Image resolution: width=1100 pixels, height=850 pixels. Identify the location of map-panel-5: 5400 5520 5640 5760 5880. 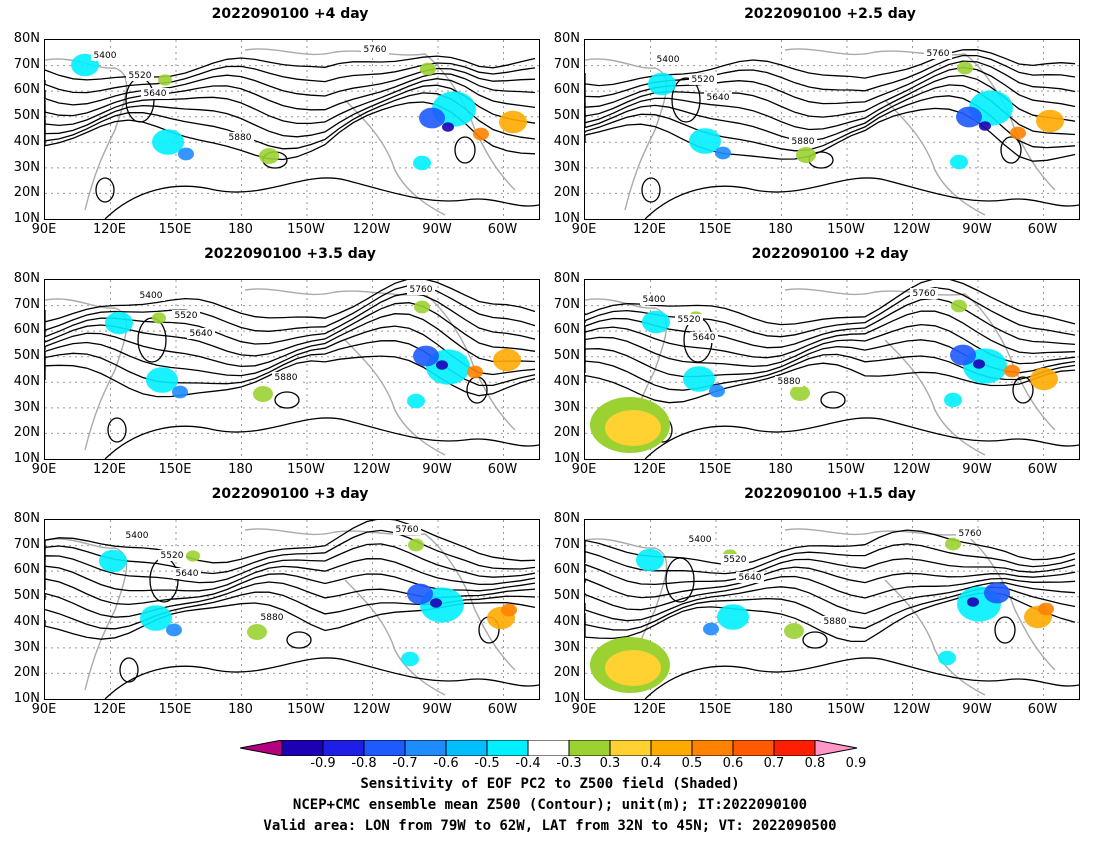
(292, 609).